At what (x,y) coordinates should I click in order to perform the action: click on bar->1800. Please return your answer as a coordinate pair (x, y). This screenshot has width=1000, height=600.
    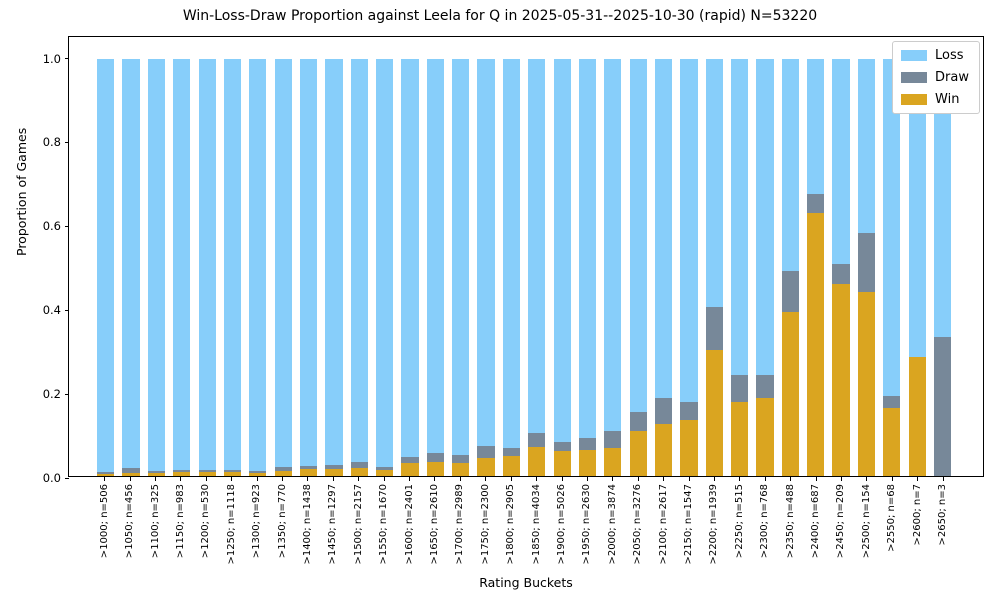
    Looking at the image, I should click on (511, 267).